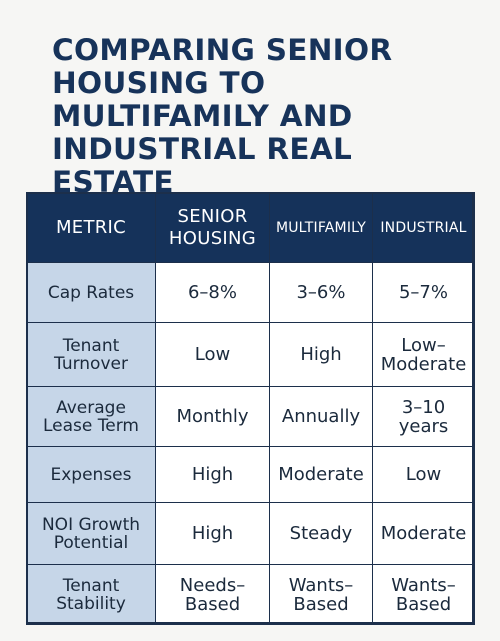 The image size is (500, 641). I want to click on table-row: Expenses High Moderate Low, so click(250, 474).